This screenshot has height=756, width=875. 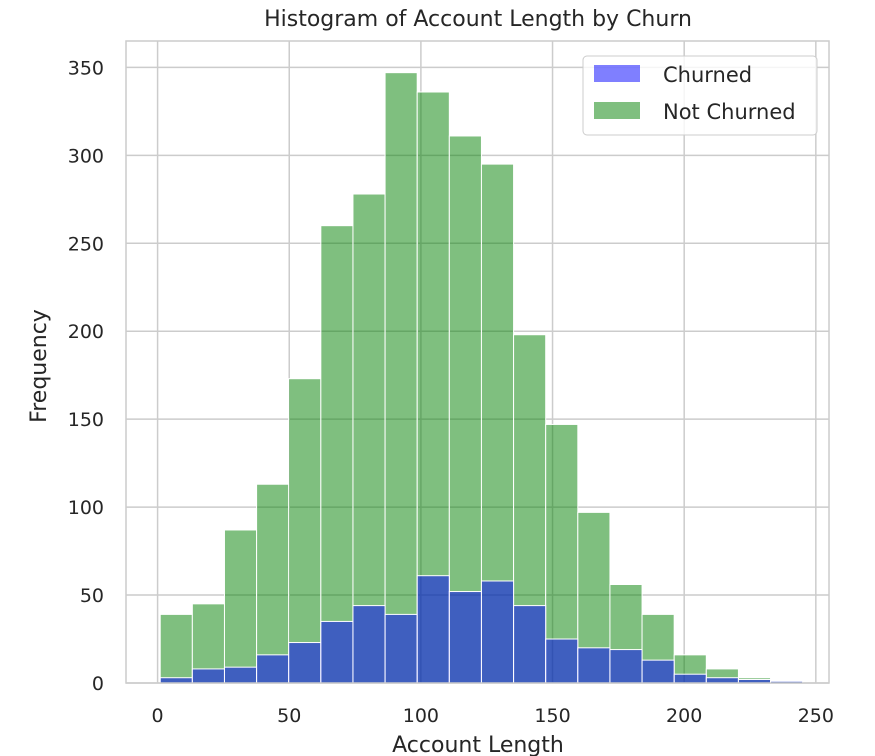 What do you see at coordinates (39, 366) in the screenshot?
I see `y-axis-label: Frequency` at bounding box center [39, 366].